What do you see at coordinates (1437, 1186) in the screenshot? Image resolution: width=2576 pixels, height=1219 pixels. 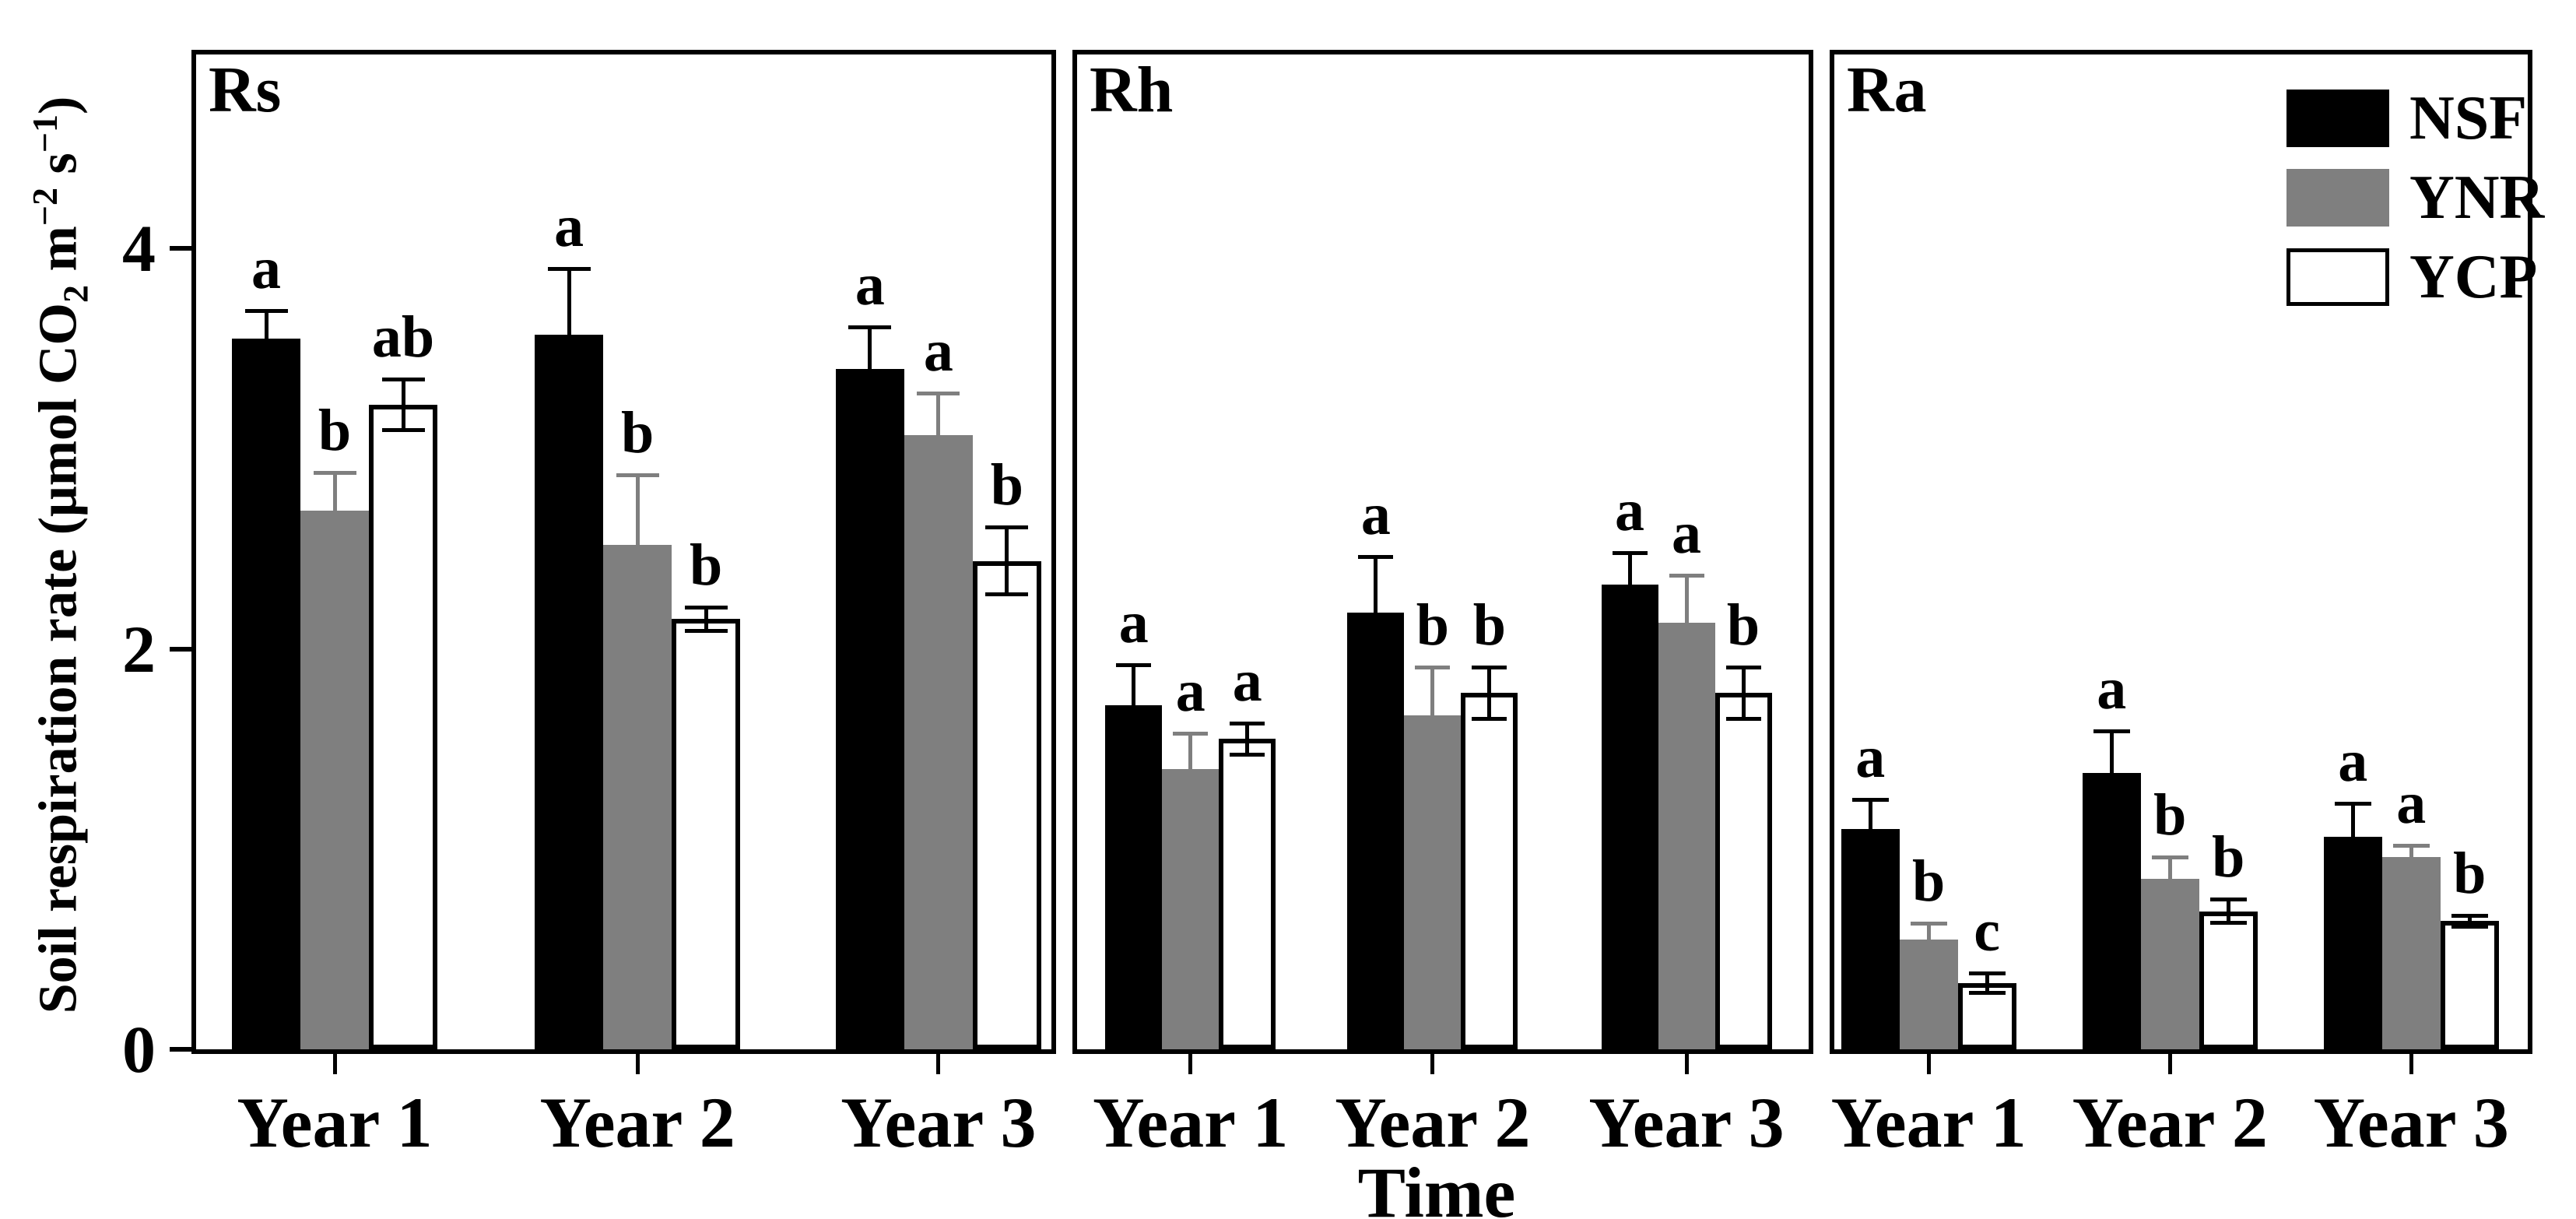 I see `x-axis-label: Time` at bounding box center [1437, 1186].